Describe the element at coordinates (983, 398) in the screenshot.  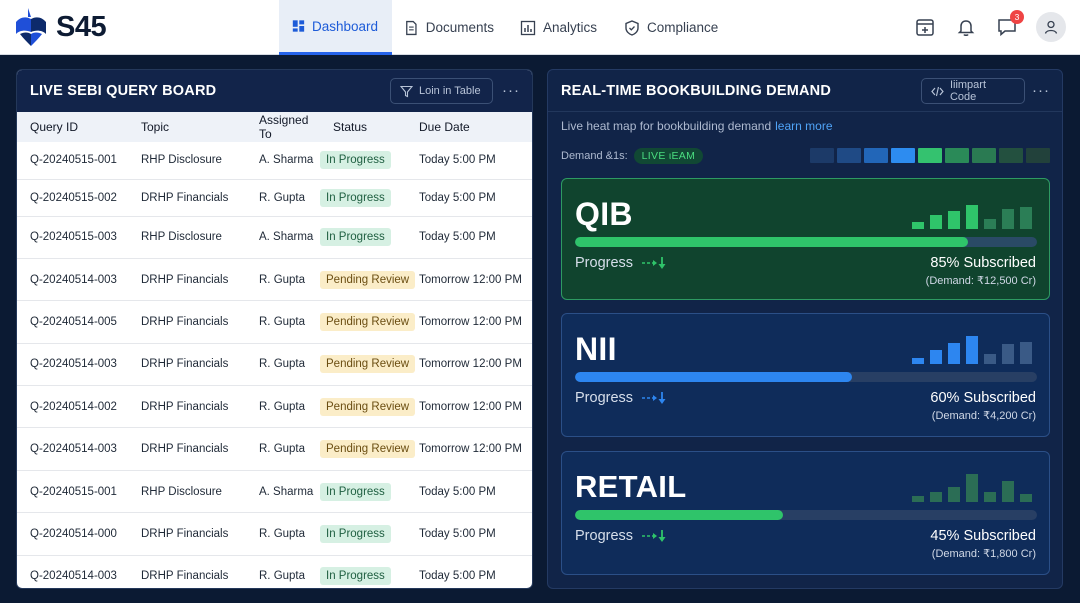
I see `subscribed-text: 60% Subscribed` at that location.